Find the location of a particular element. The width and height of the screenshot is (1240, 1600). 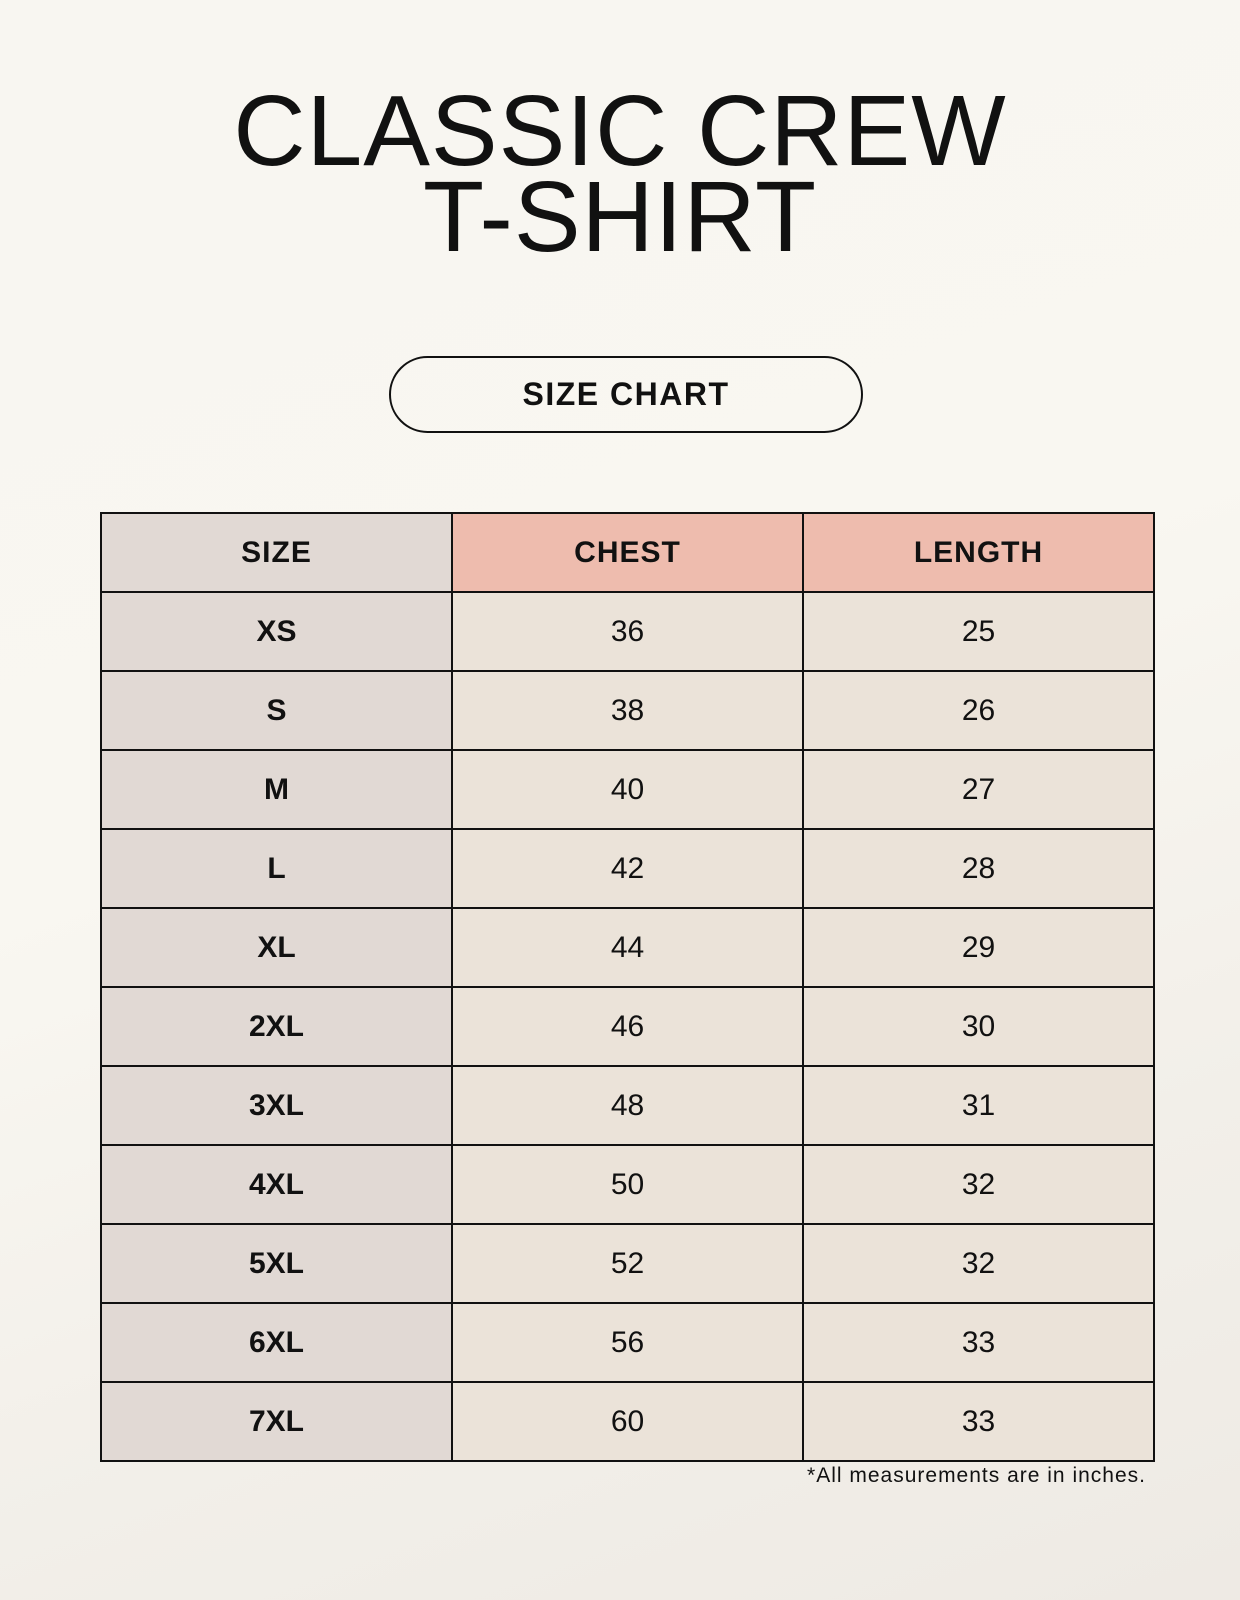

table-row: 4XL 50 32 is located at coordinates (627, 1184).